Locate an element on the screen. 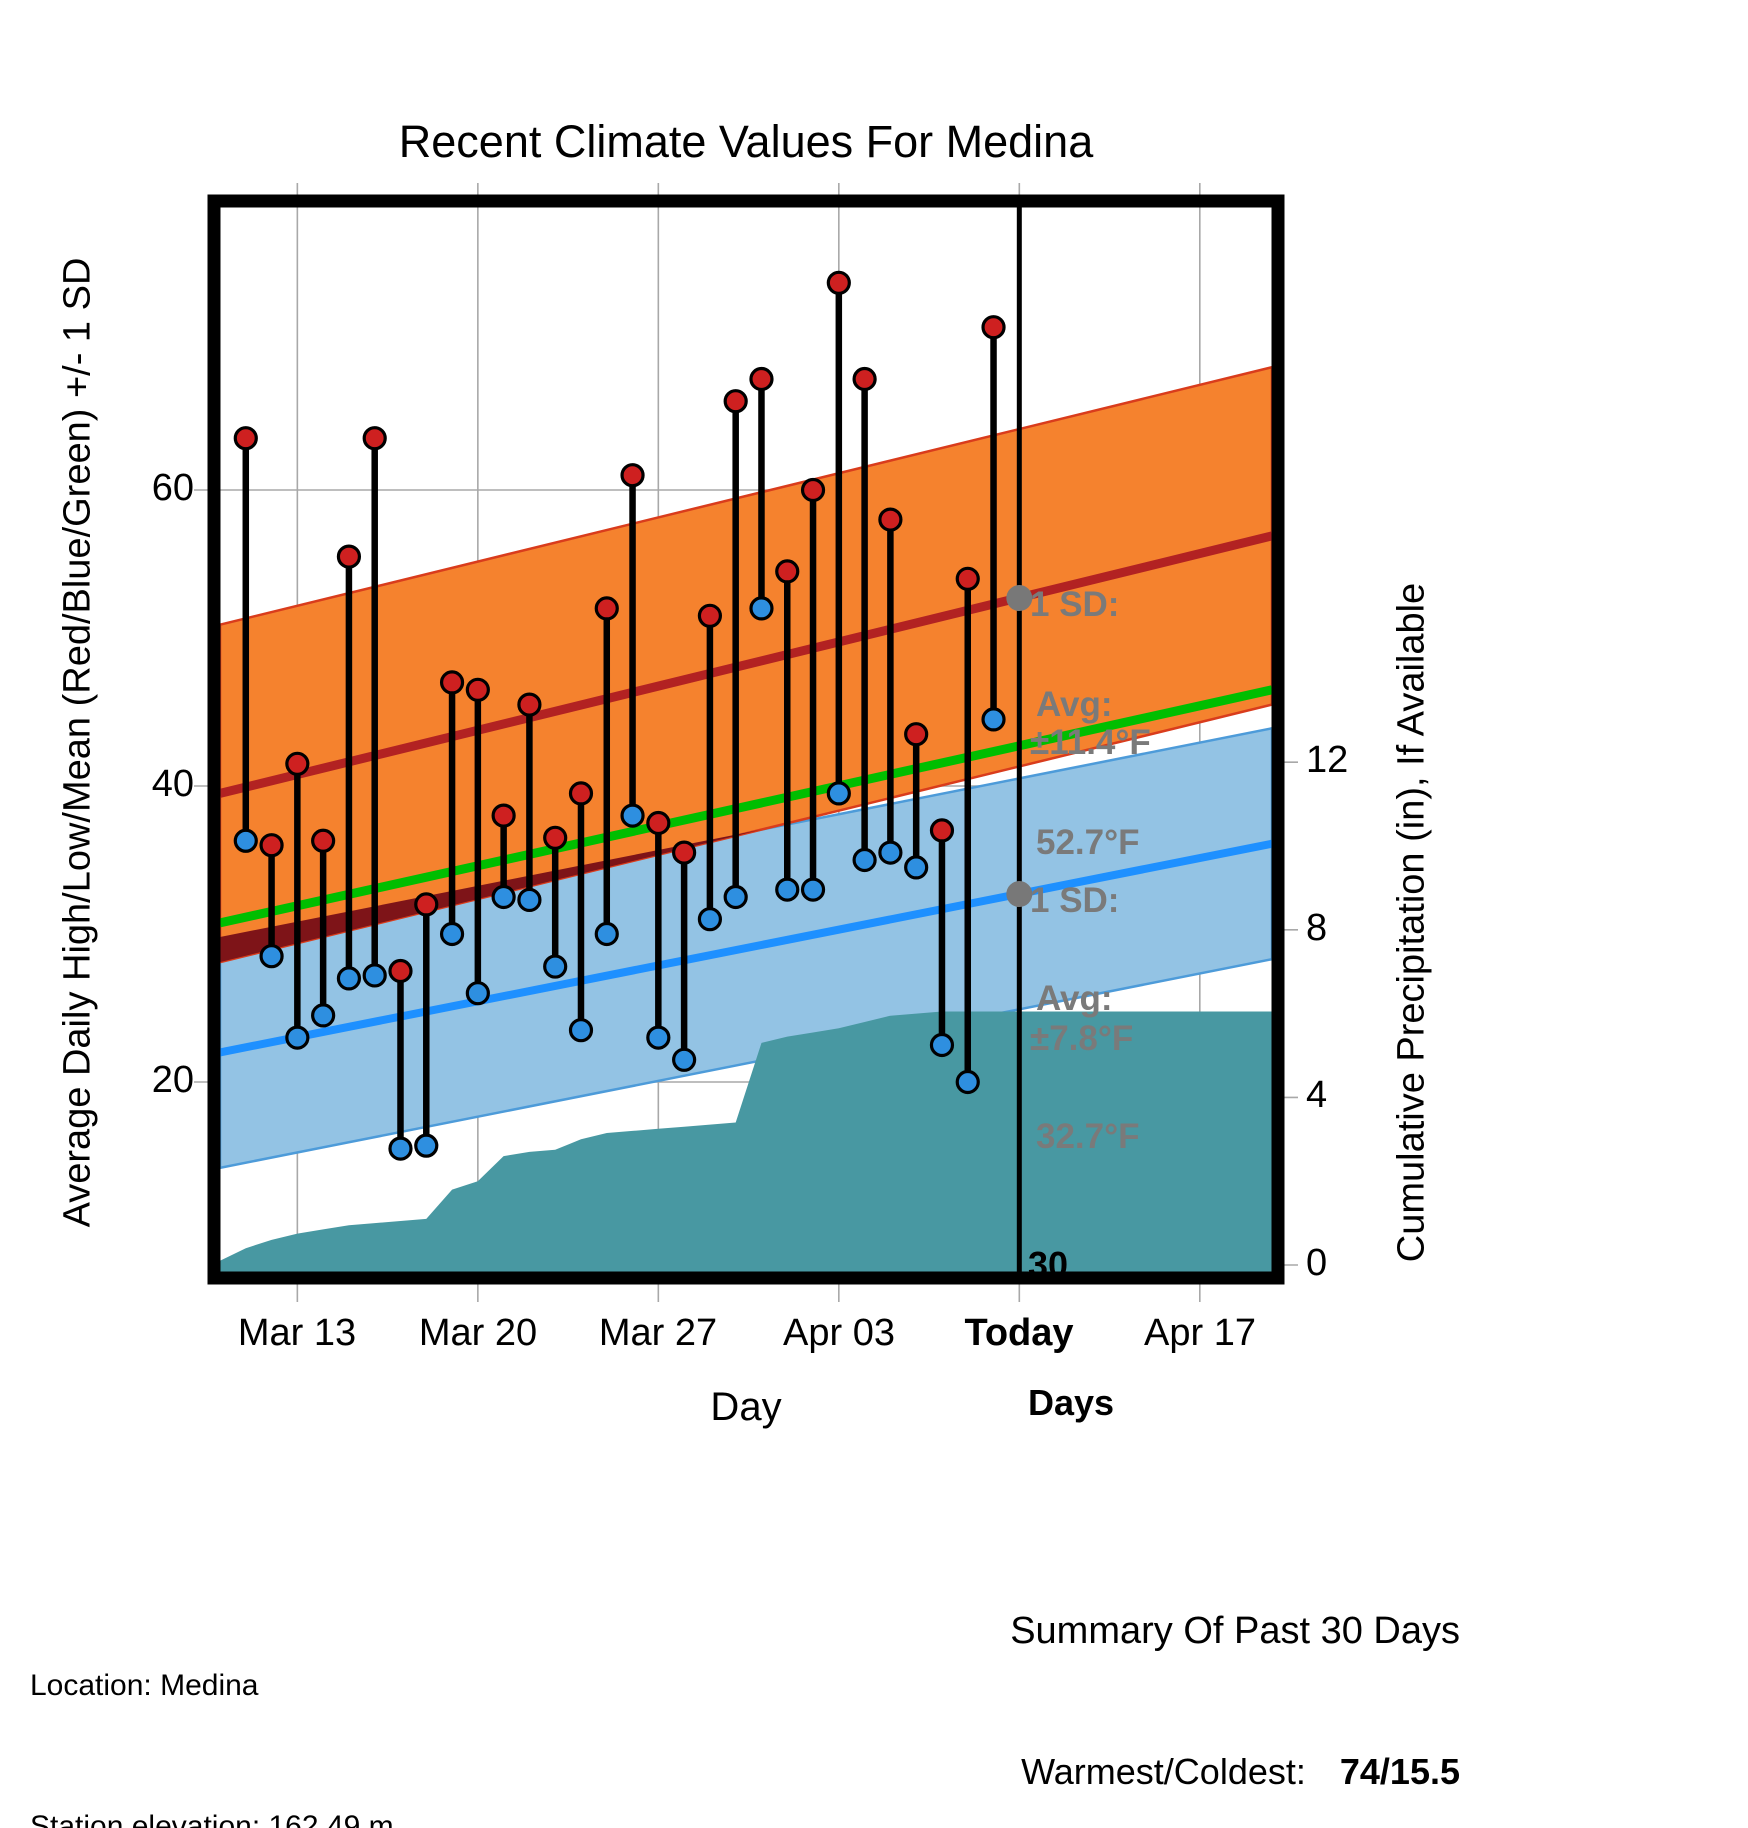 The width and height of the screenshot is (1748, 1828). low-sd-annotation: 1 SD: ±7.8°F is located at coordinates (1081, 970).